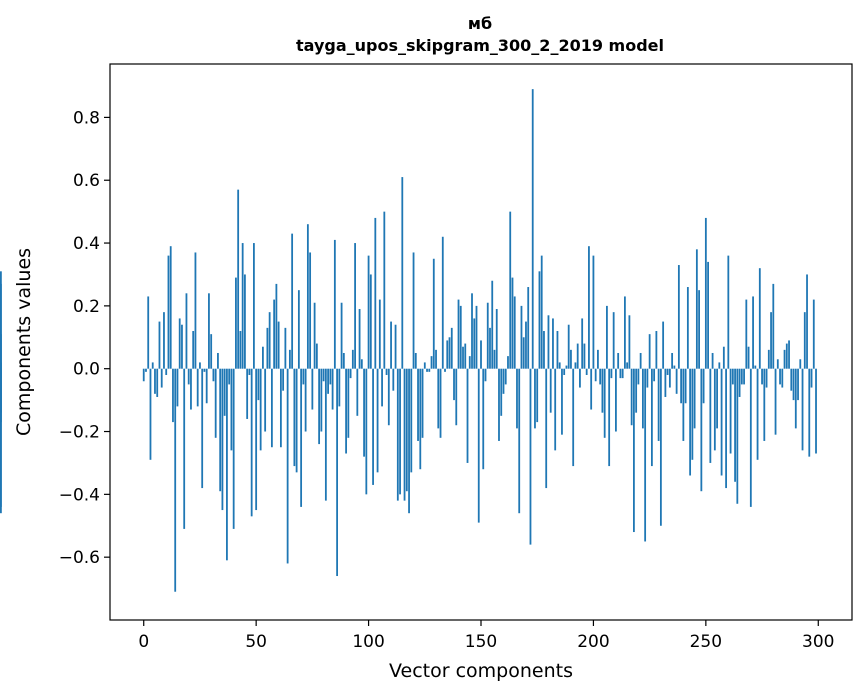  I want to click on y-tick-label: −0.2, so click(79, 433).